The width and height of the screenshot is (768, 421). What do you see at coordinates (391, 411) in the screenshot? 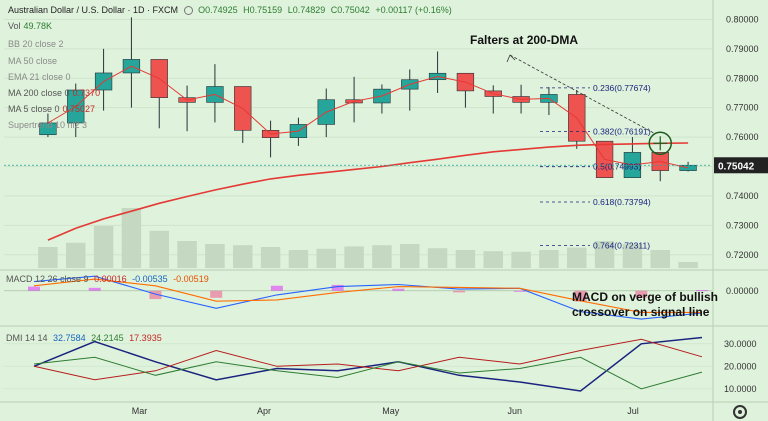
I see `time-axis-label: May` at bounding box center [391, 411].